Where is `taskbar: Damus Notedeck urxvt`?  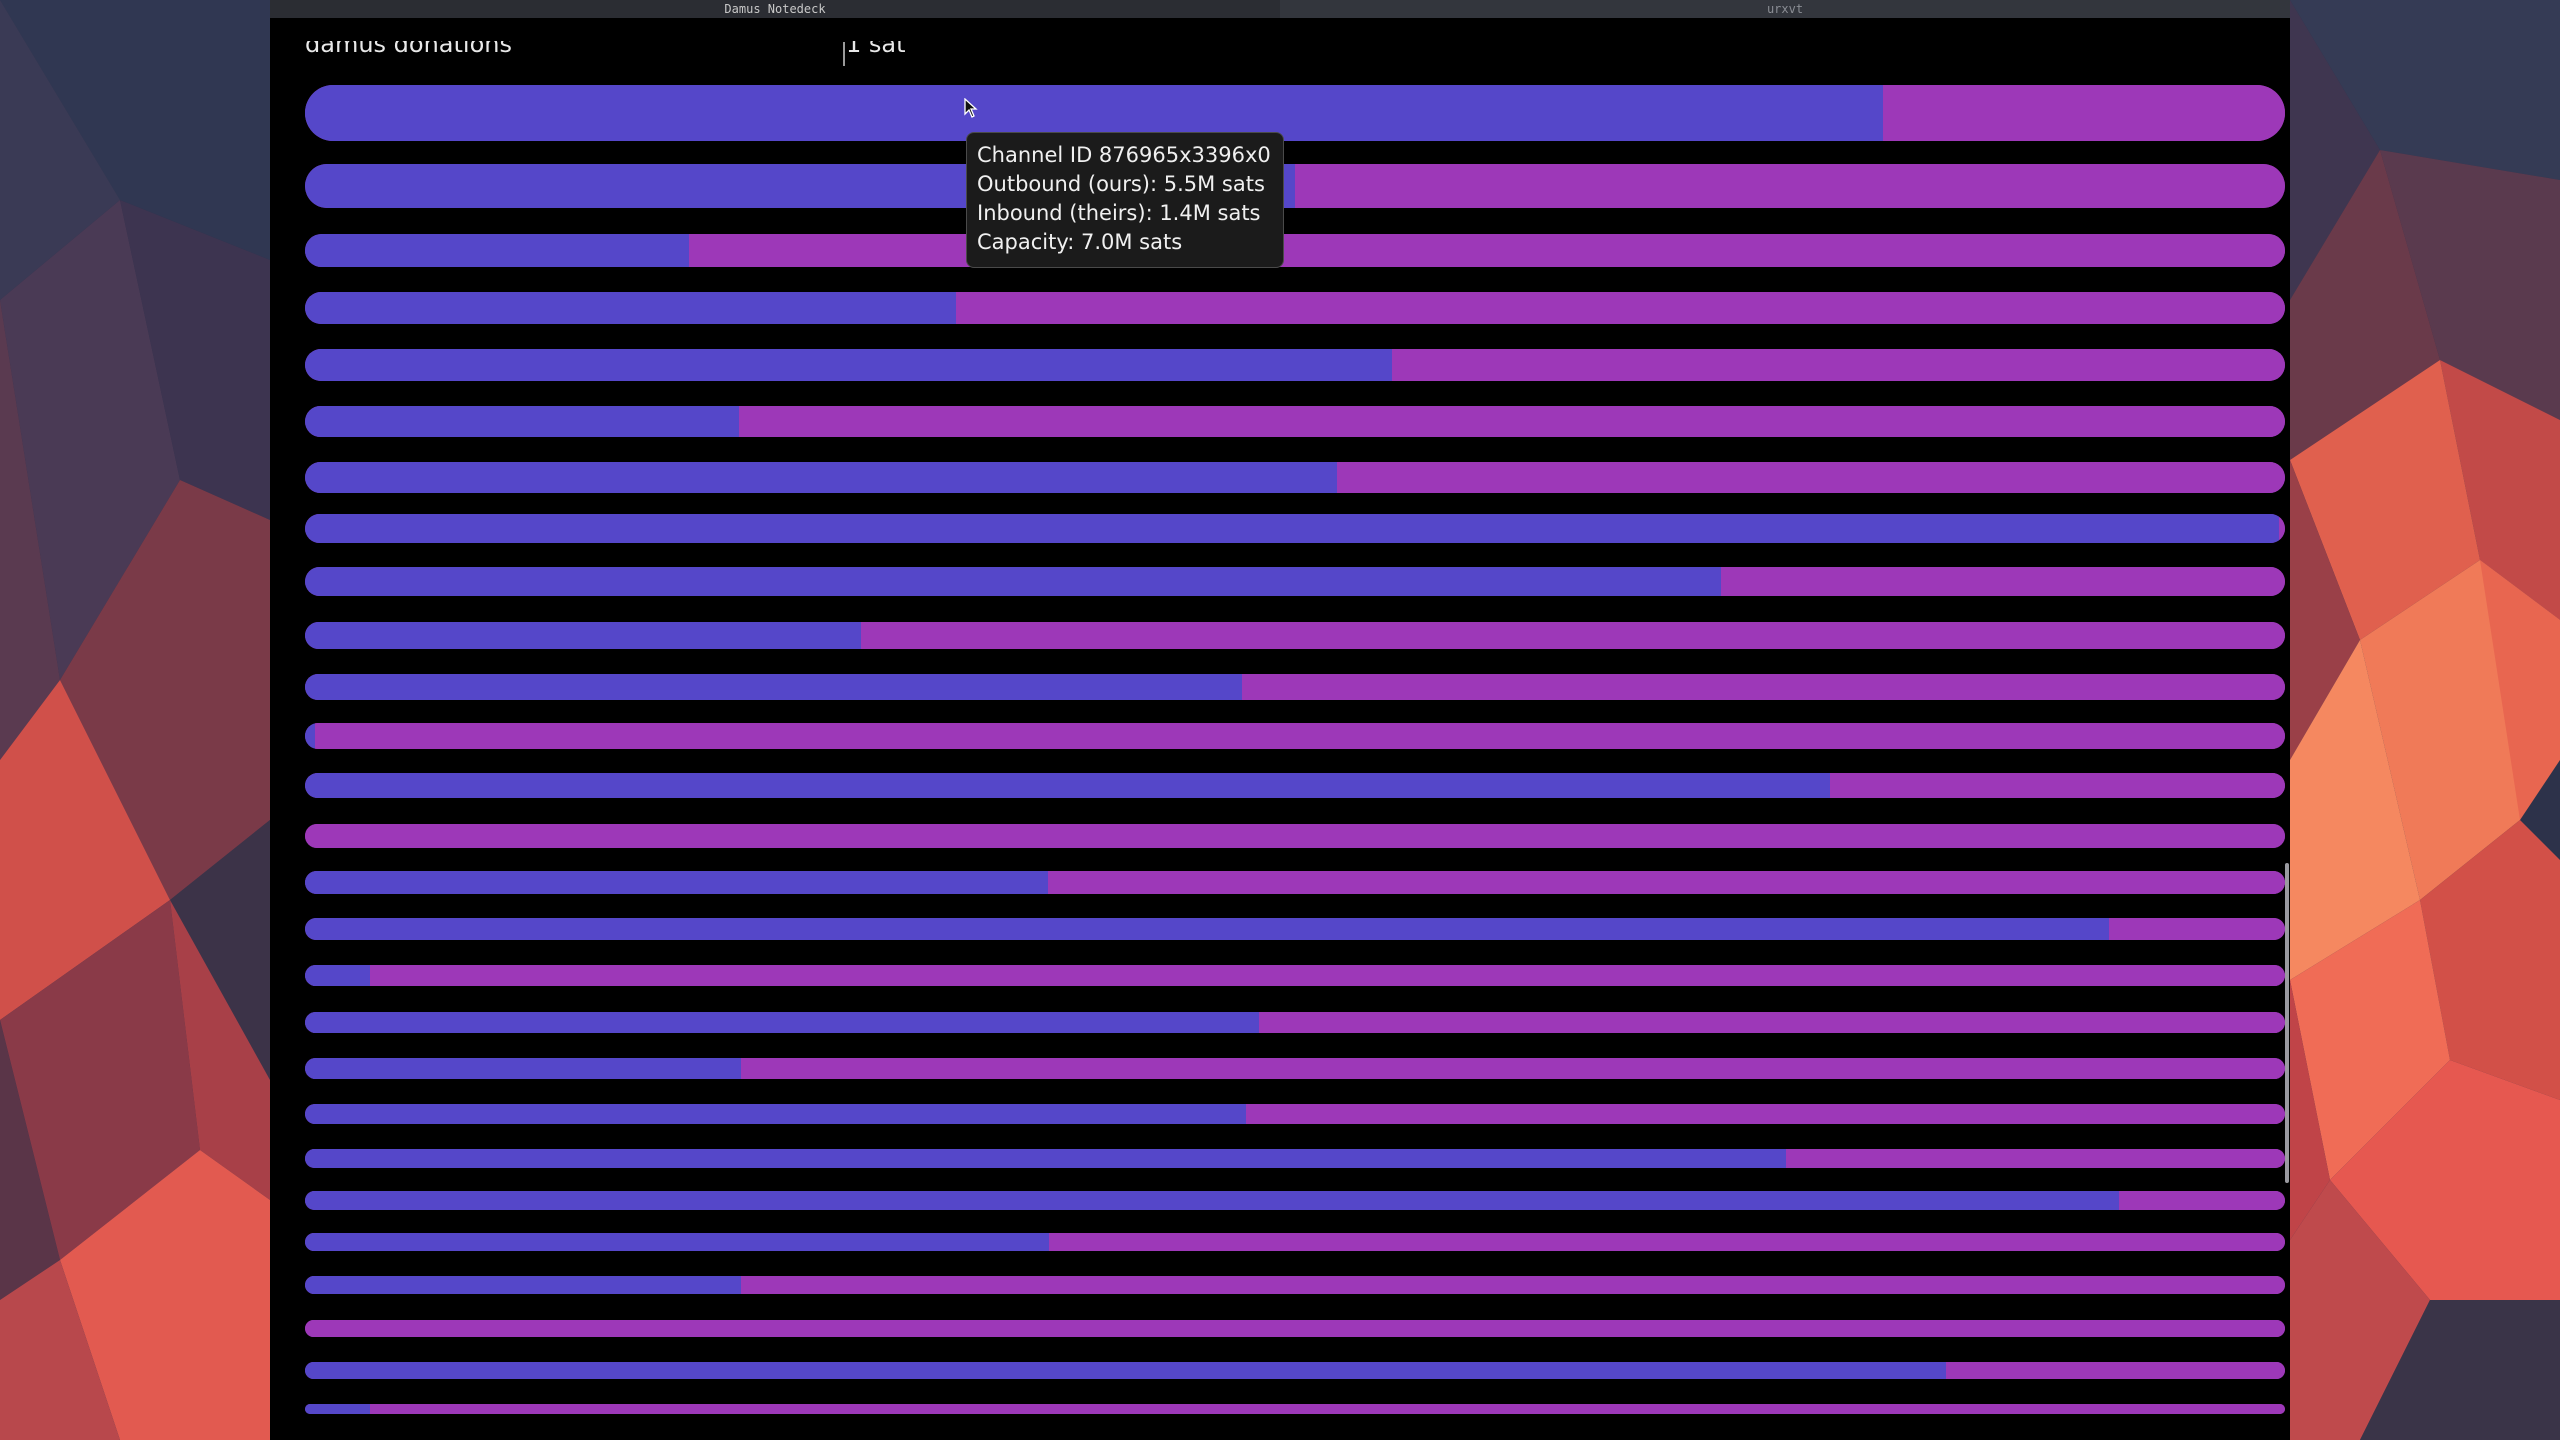 taskbar: Damus Notedeck urxvt is located at coordinates (1280, 9).